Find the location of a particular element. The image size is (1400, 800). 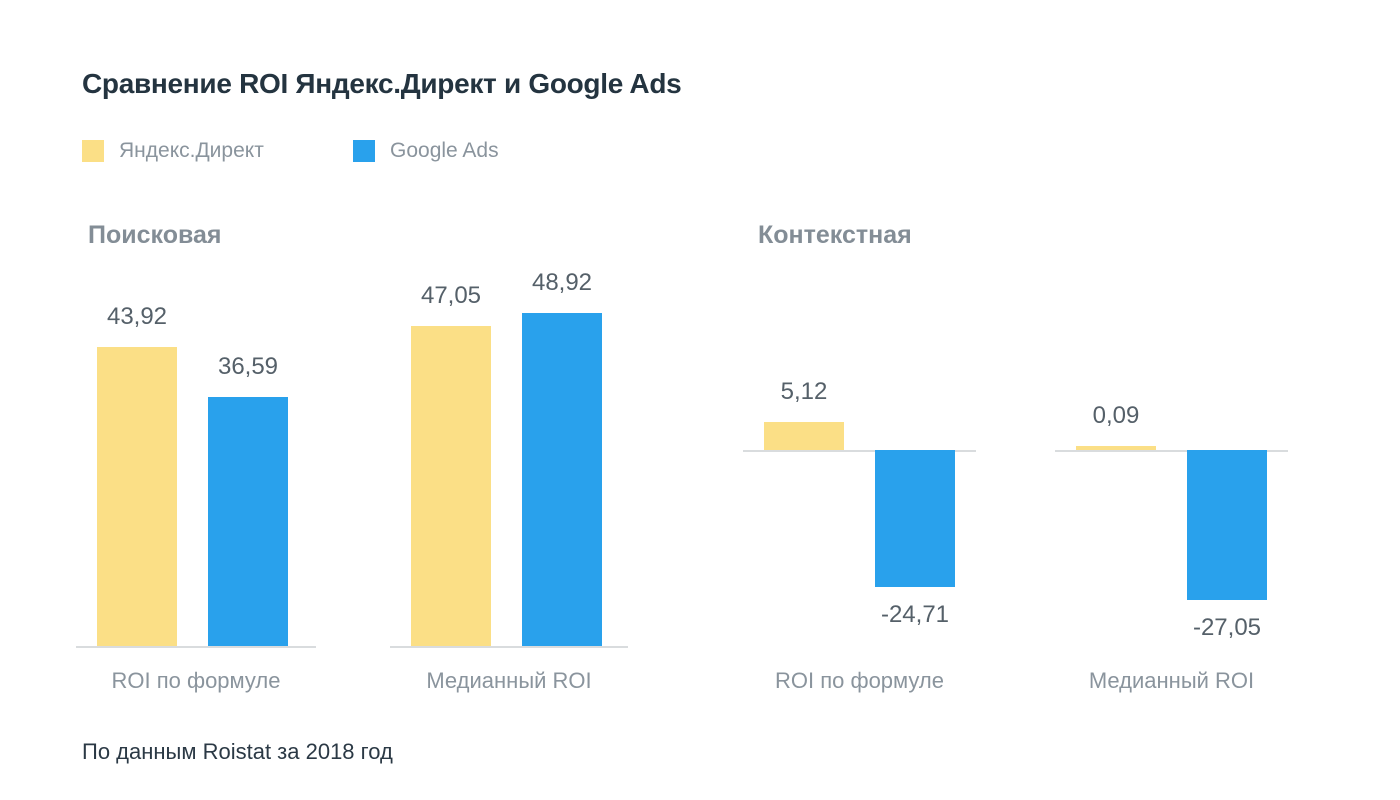

value-label-google-ads: -27,05 is located at coordinates (1227, 627).